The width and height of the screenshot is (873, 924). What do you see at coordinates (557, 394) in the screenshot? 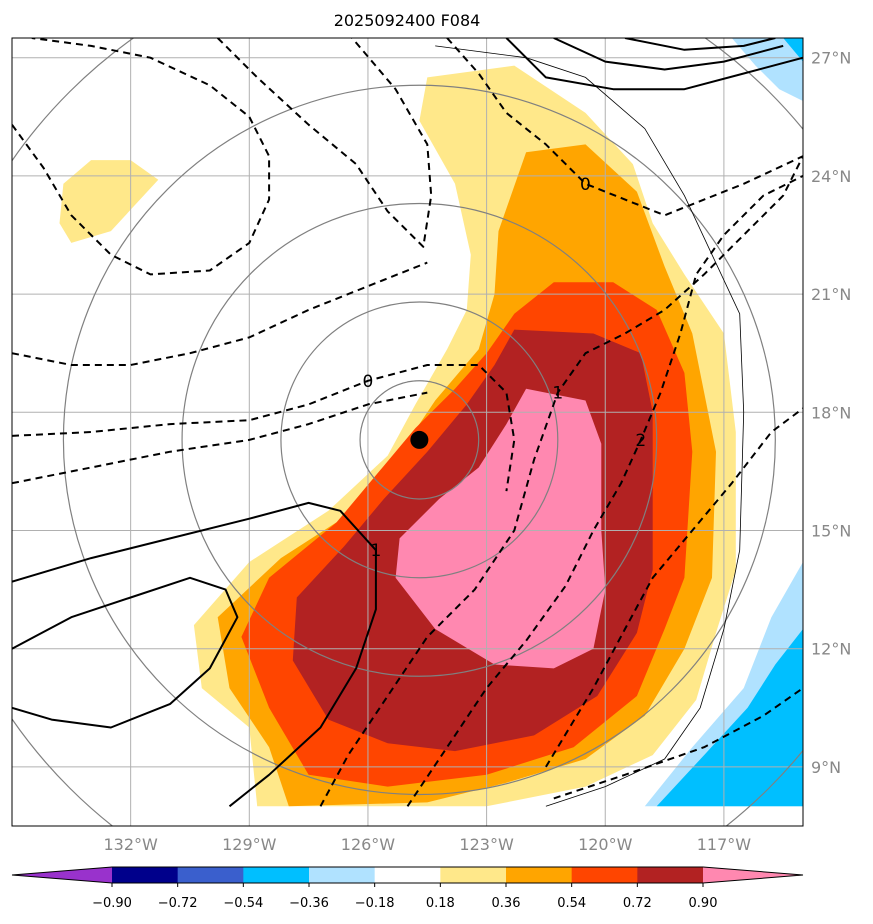
I see `contour-label-2: 1` at bounding box center [557, 394].